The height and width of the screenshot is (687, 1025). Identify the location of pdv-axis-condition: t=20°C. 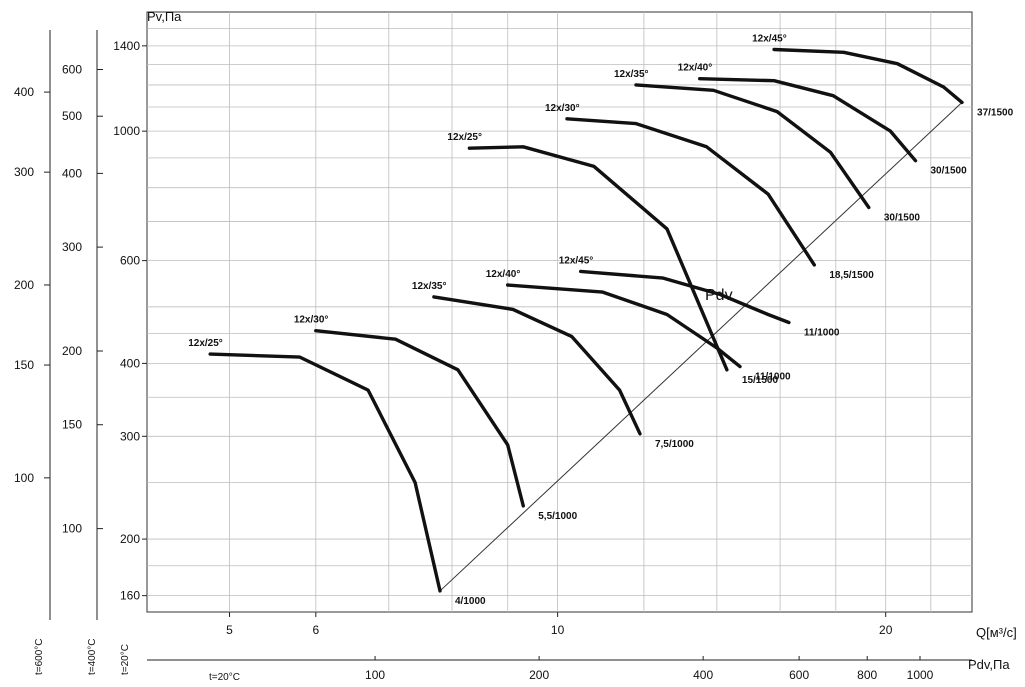
(224, 677).